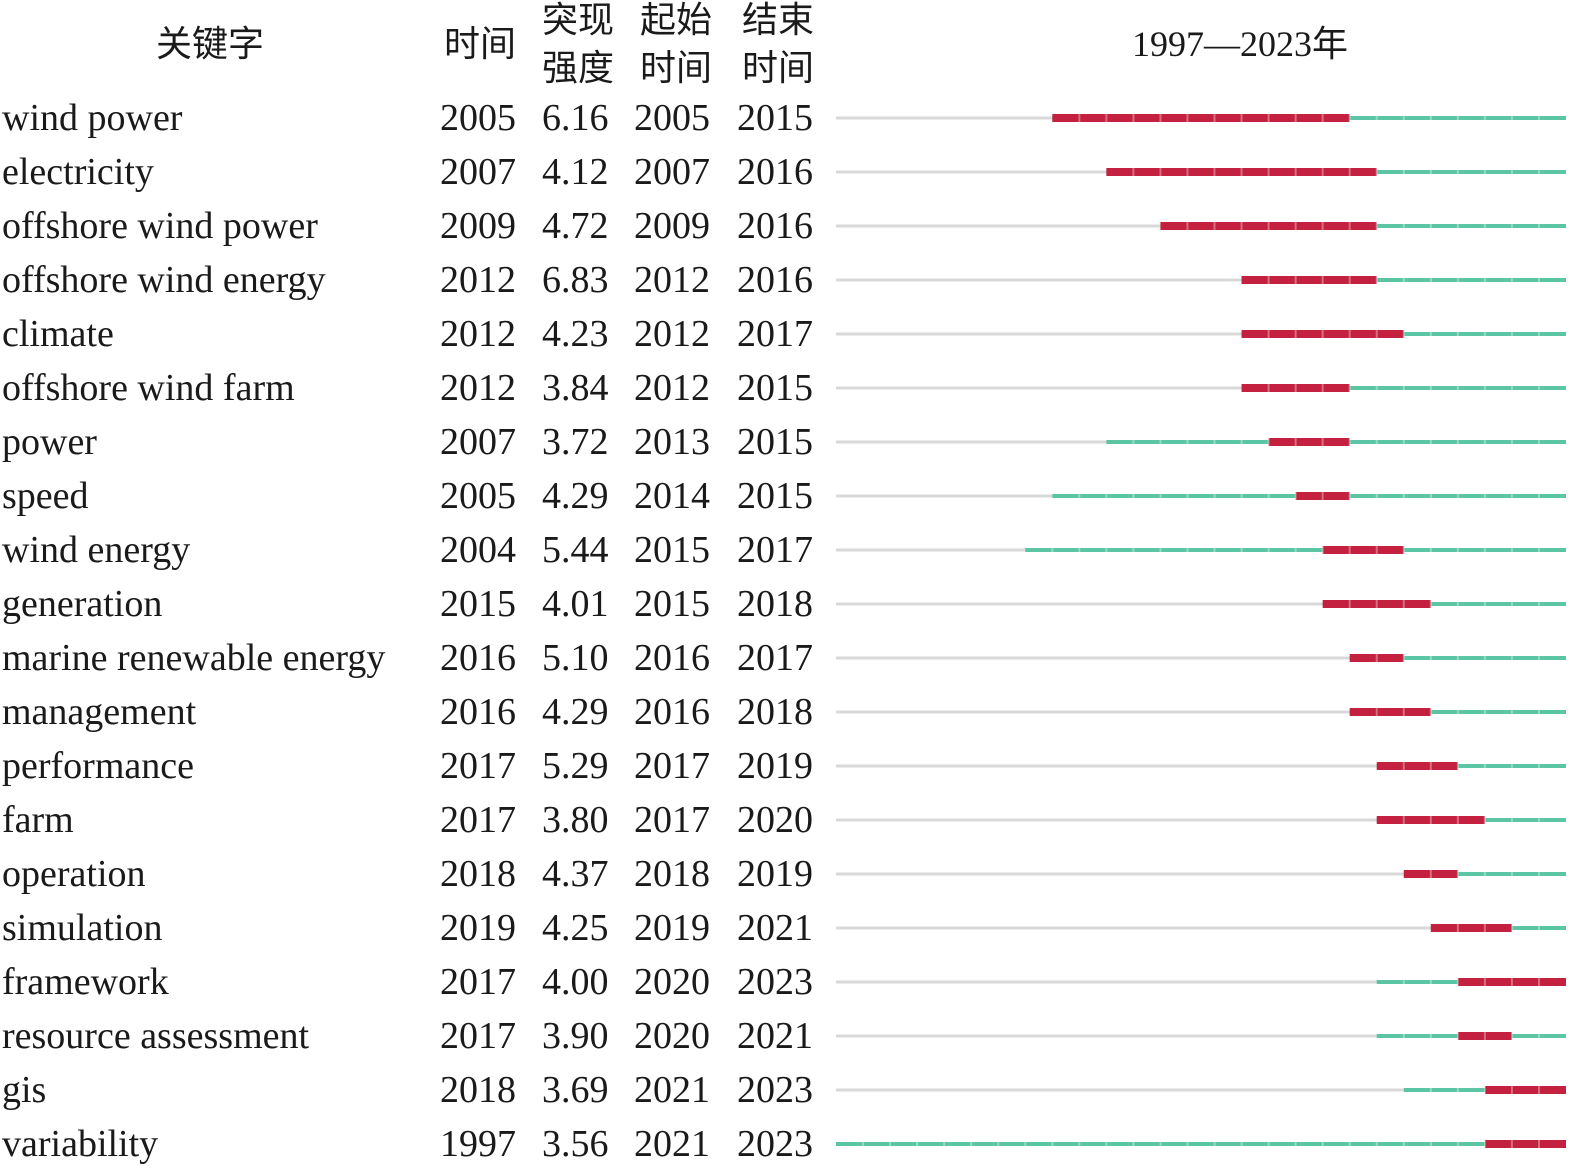  What do you see at coordinates (787, 550) in the screenshot?
I see `table-row: wind energy 2004 5.44 2015 2017` at bounding box center [787, 550].